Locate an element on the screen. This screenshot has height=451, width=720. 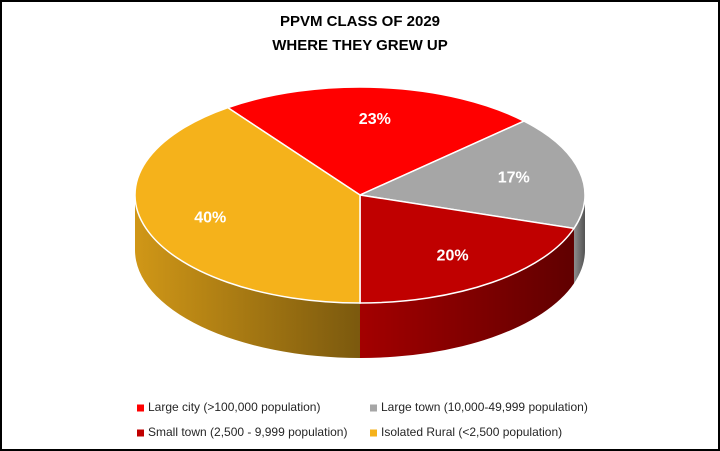
data-label: 20% is located at coordinates (453, 255).